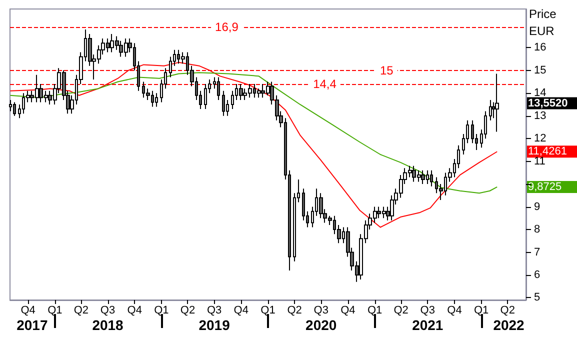  What do you see at coordinates (540, 48) in the screenshot?
I see `y-tick-label: 16` at bounding box center [540, 48].